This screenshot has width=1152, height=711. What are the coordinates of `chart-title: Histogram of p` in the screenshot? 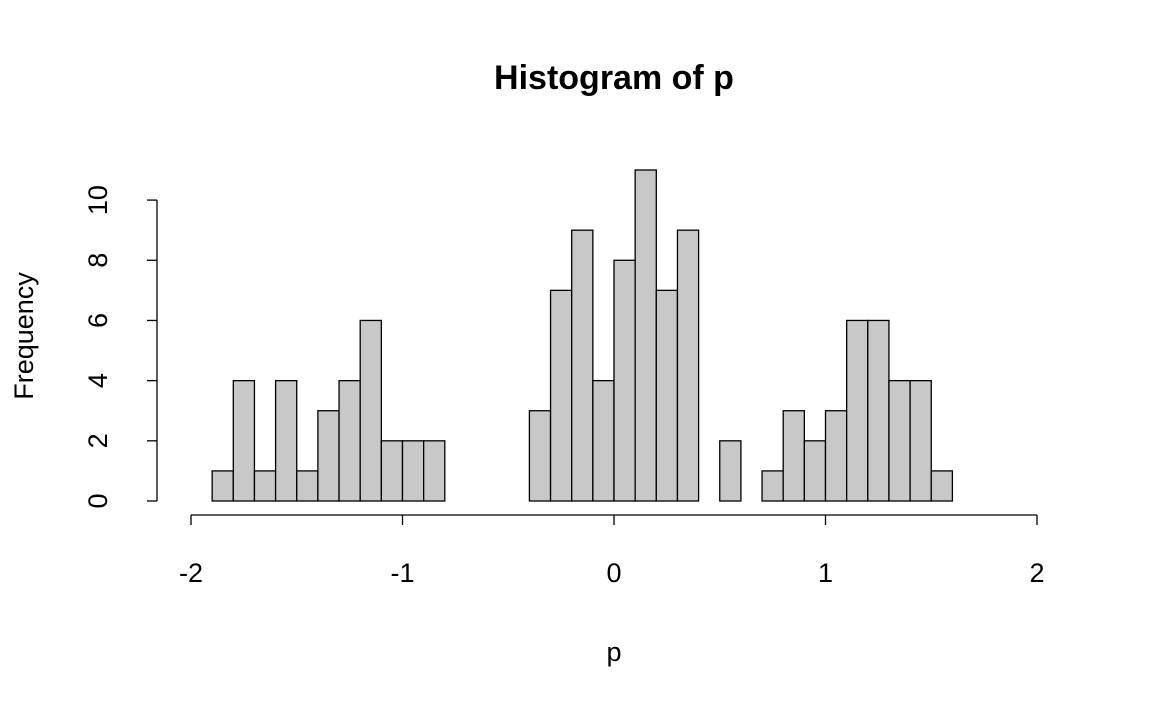 It's located at (614, 78).